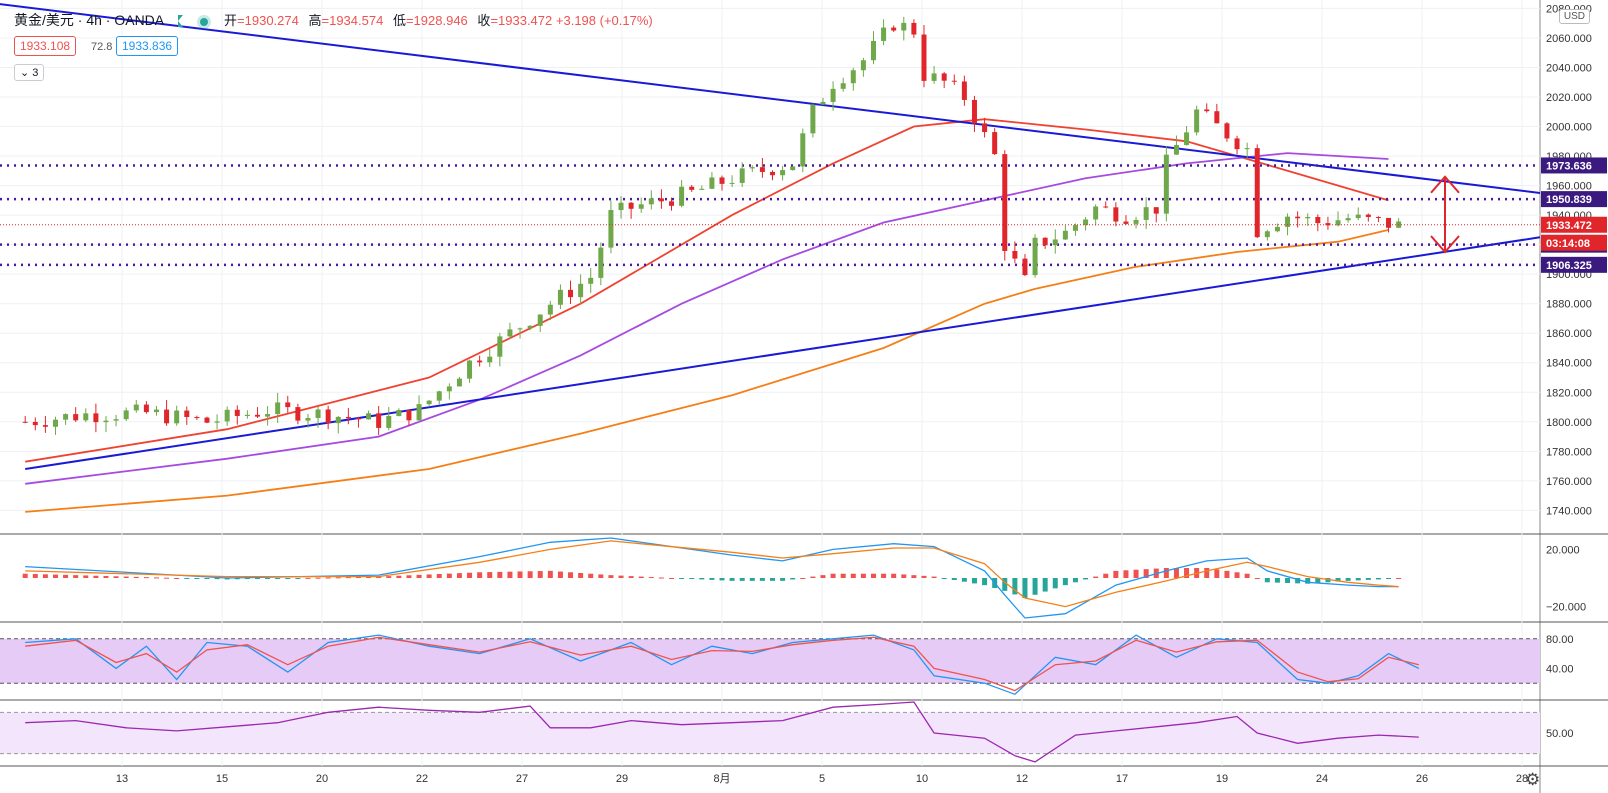 This screenshot has height=793, width=1608. I want to click on stoch-tick-label: 40.00, so click(1560, 669).